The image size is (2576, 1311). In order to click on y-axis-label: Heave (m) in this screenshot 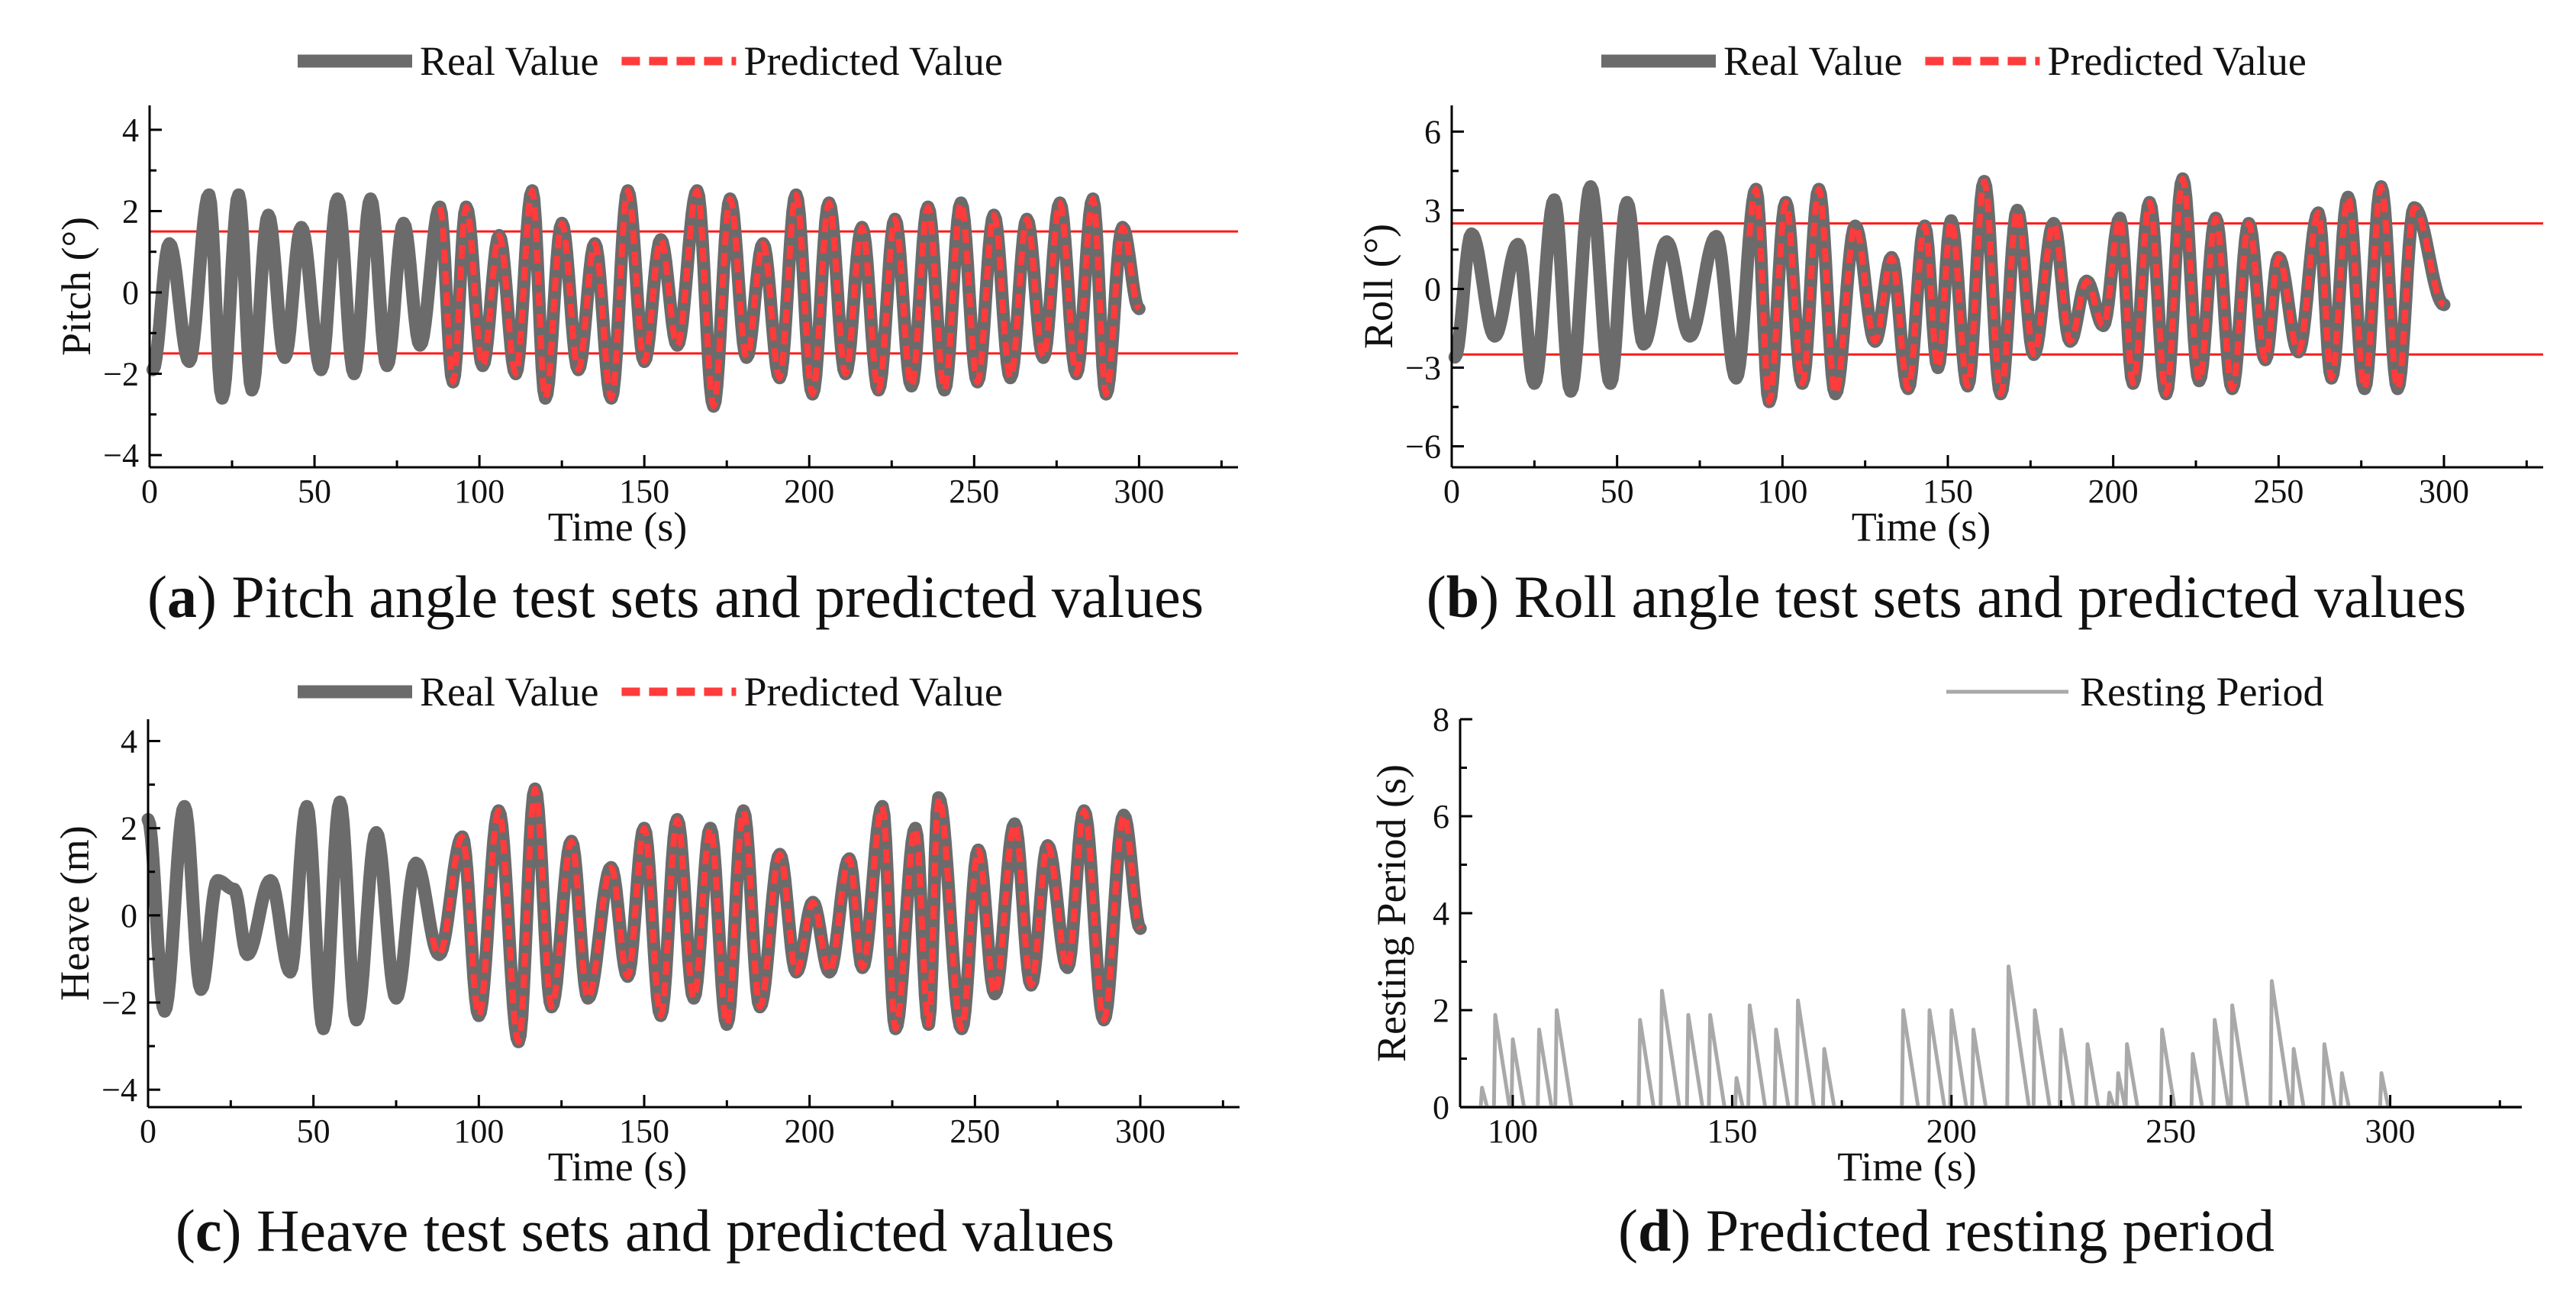, I will do `click(75, 912)`.